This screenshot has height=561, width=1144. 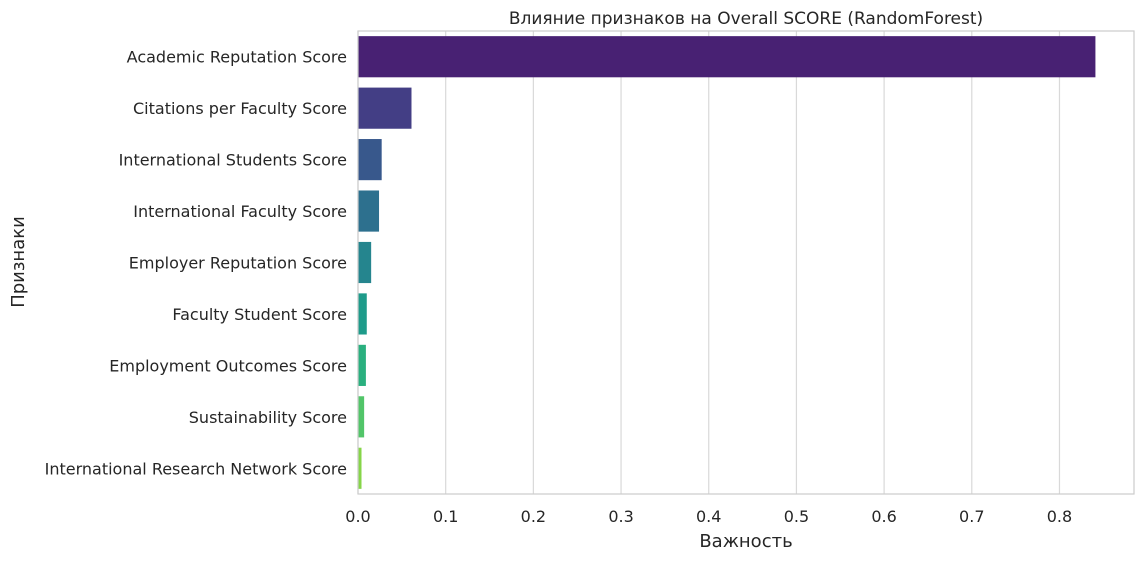 I want to click on x-tick-label: 0.2, so click(x=533, y=516).